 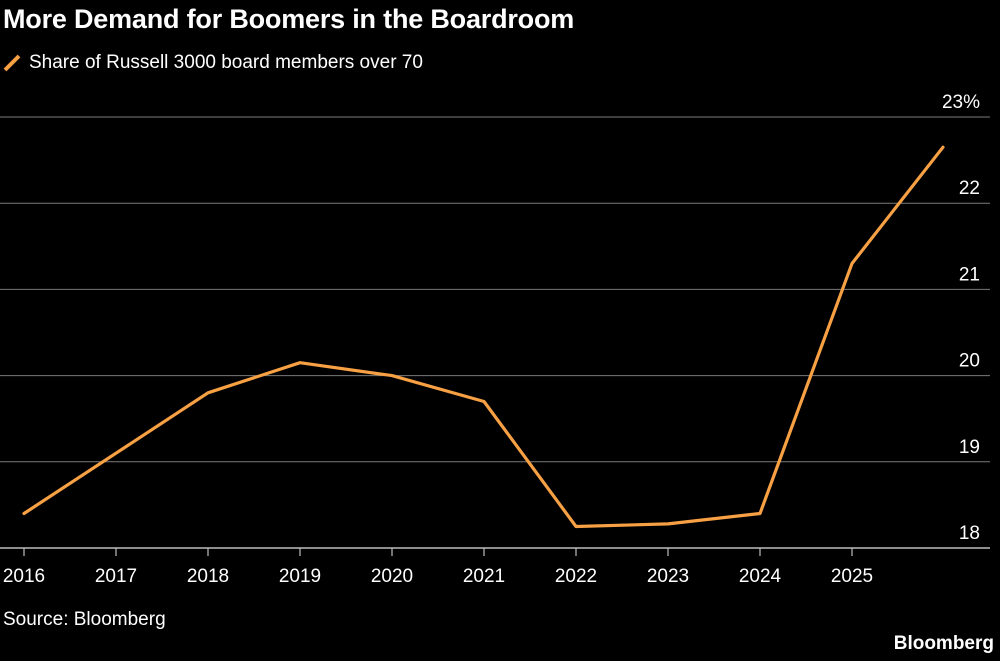 What do you see at coordinates (969, 533) in the screenshot?
I see `y-tick-label: 18` at bounding box center [969, 533].